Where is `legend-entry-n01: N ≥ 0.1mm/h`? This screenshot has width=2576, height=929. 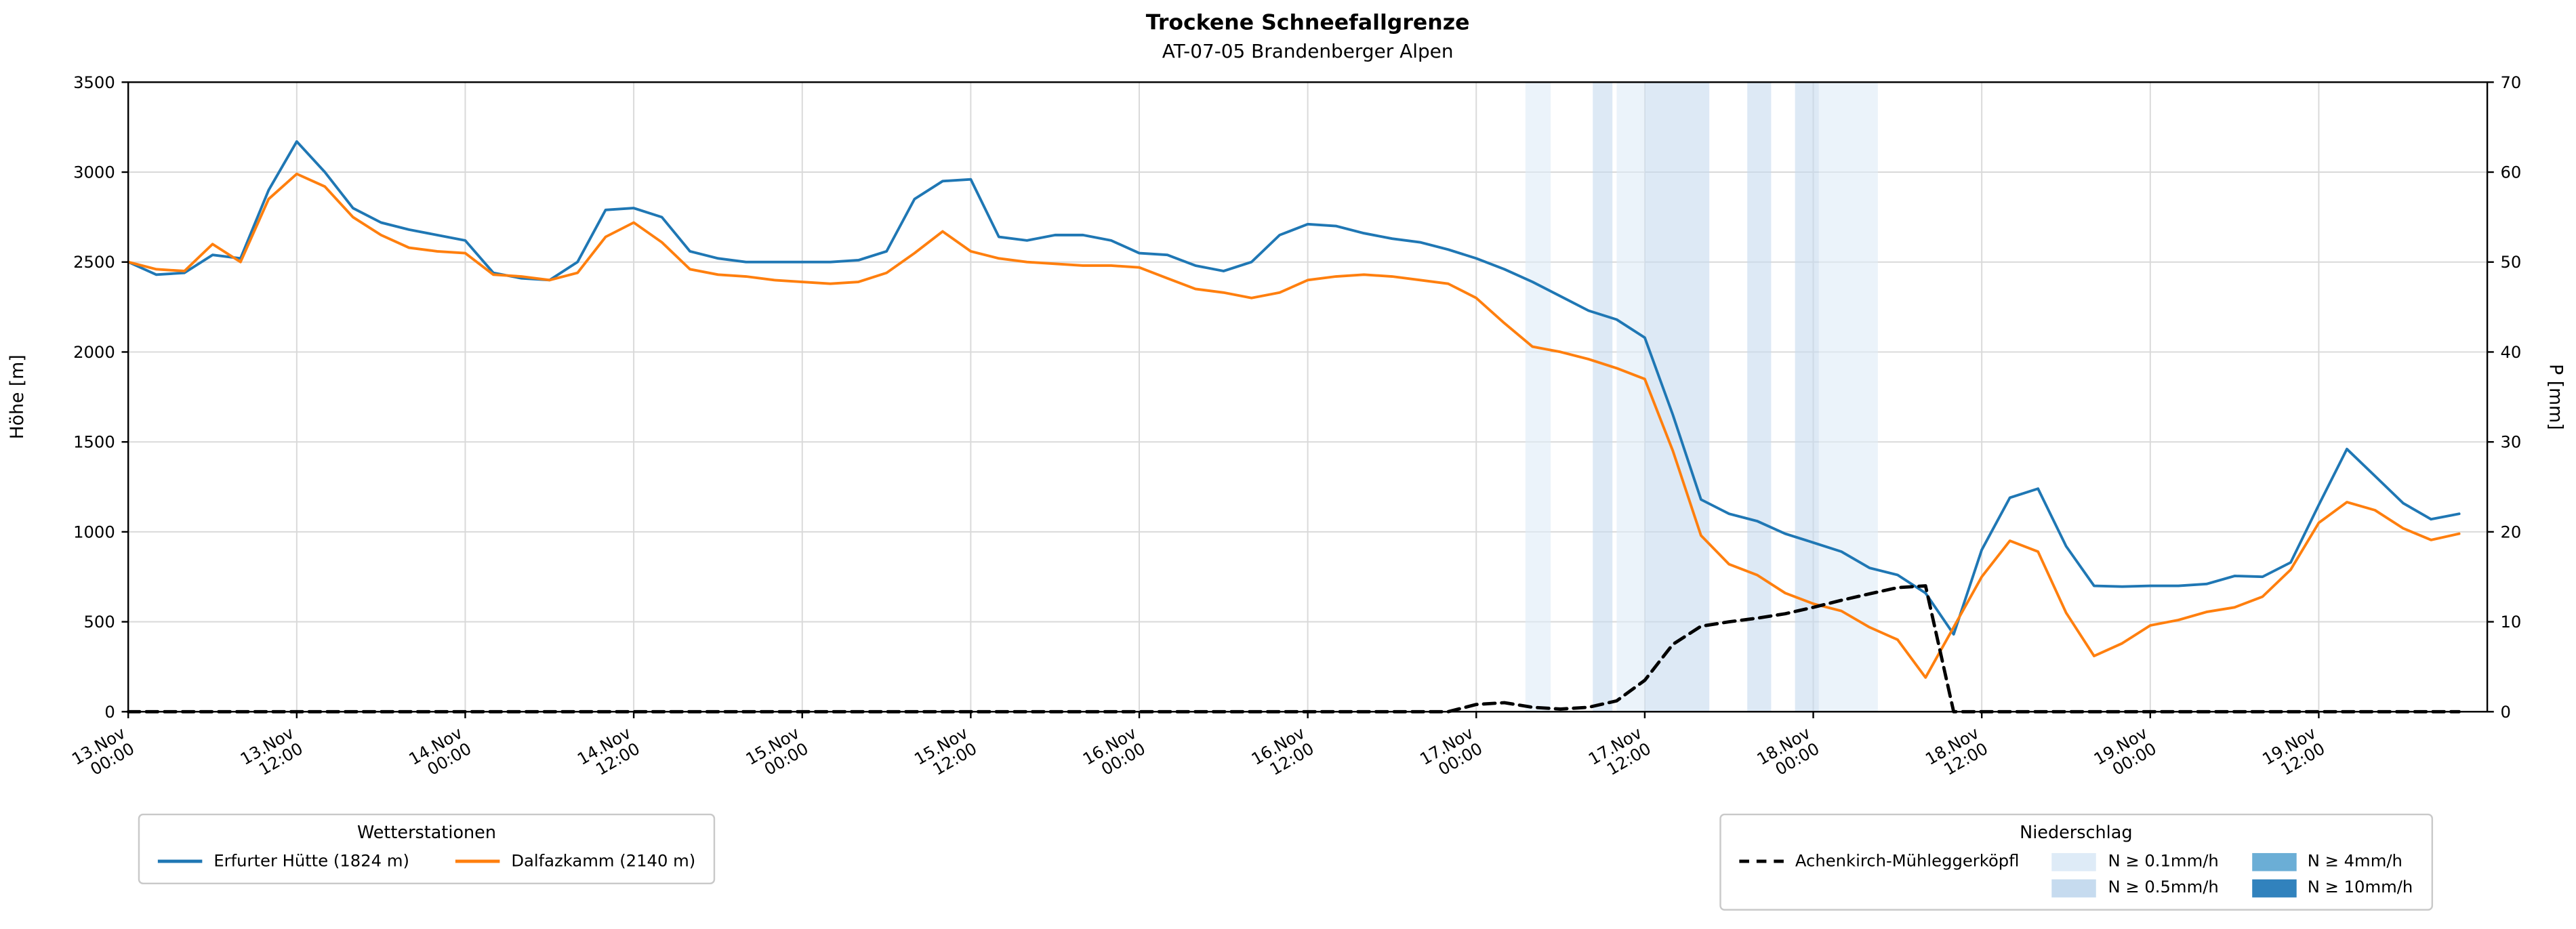 legend-entry-n01: N ≥ 0.1mm/h is located at coordinates (2135, 862).